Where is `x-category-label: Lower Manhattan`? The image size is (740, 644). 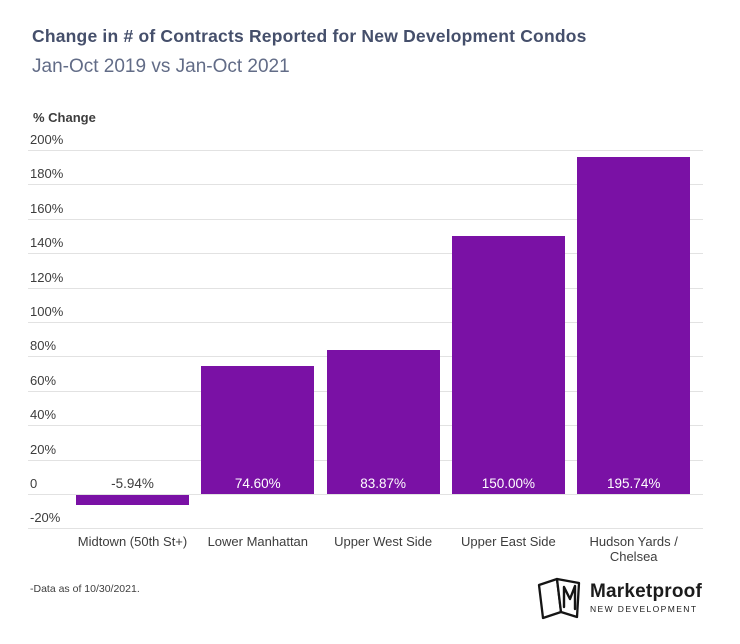 x-category-label: Lower Manhattan is located at coordinates (258, 541).